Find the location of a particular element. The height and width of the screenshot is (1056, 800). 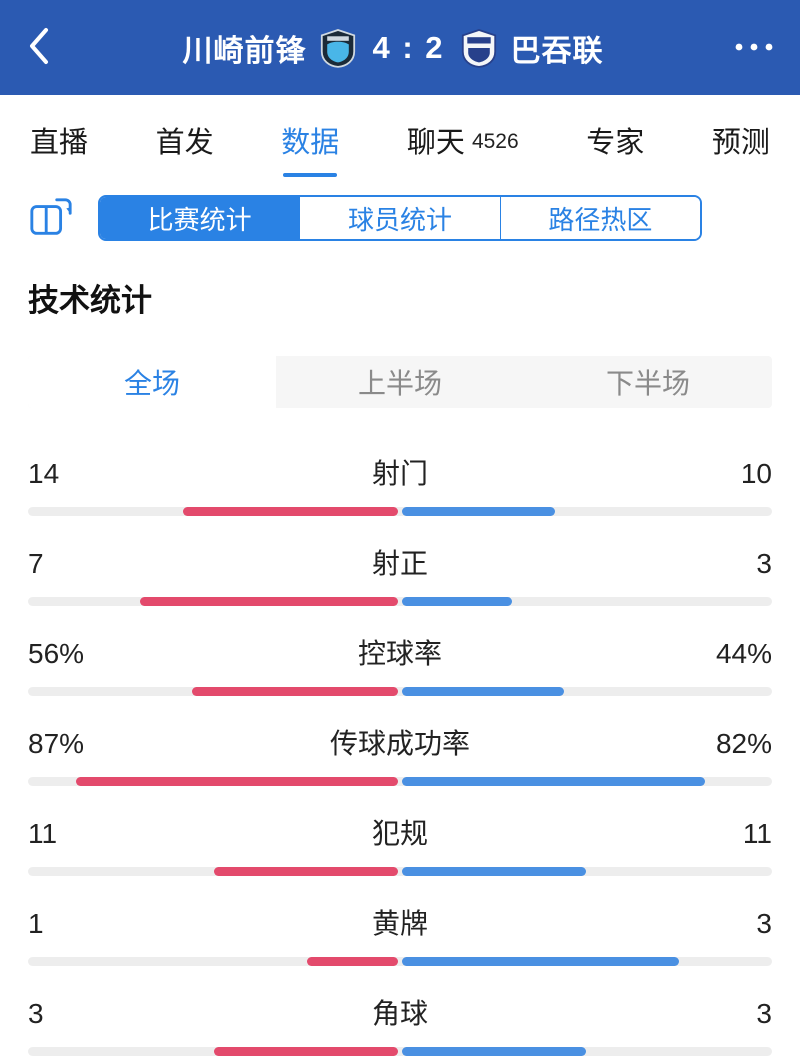

back-button is located at coordinates (39, 47).